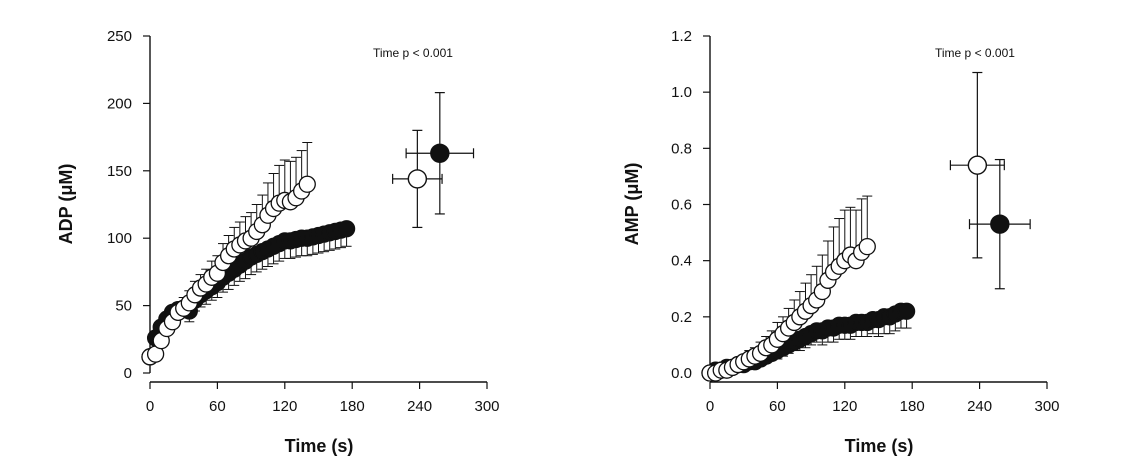  Describe the element at coordinates (912, 406) in the screenshot. I see `amp-x-tick-label: 180` at that location.